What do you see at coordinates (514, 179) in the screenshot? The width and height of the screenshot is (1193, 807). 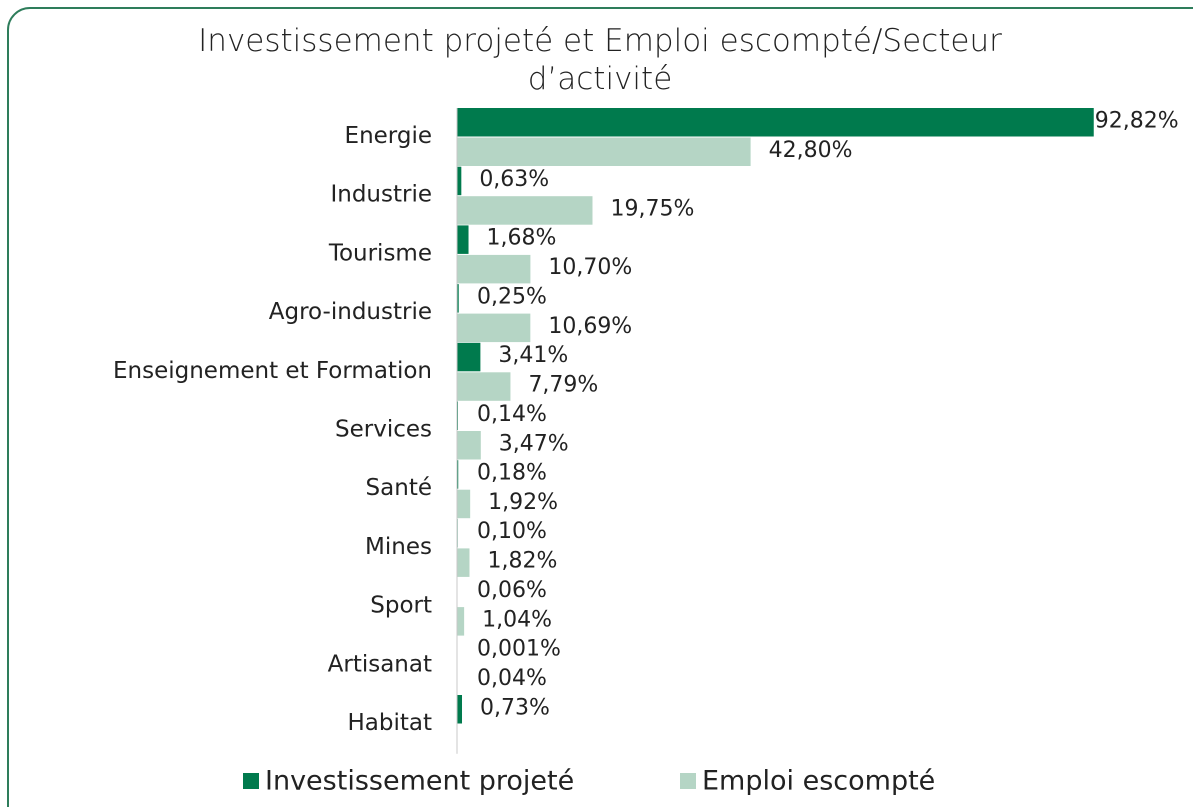 I see `value-label: 0,63%` at bounding box center [514, 179].